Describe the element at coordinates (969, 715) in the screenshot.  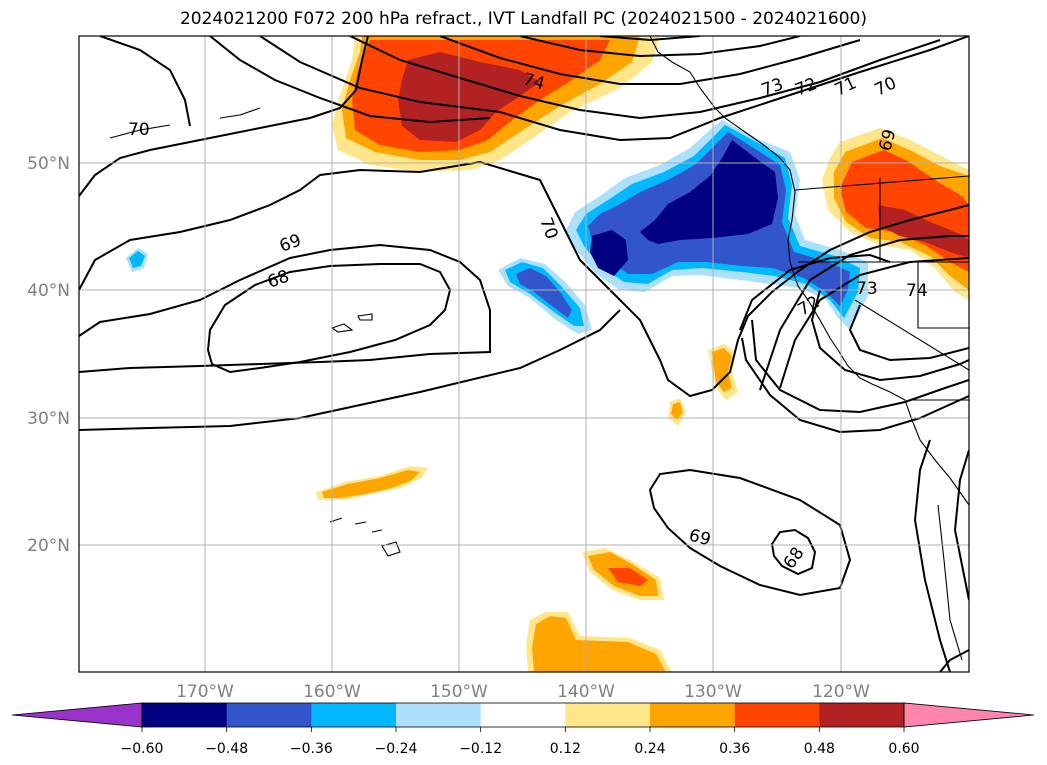
I see `colorbar-extend-high` at that location.